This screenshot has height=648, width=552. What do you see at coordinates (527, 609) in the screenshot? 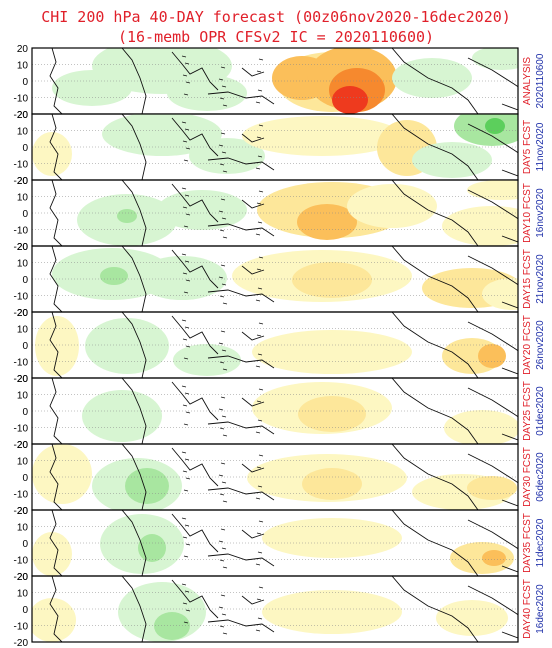
I see `panel-label: DAY40 FCST` at bounding box center [527, 609].